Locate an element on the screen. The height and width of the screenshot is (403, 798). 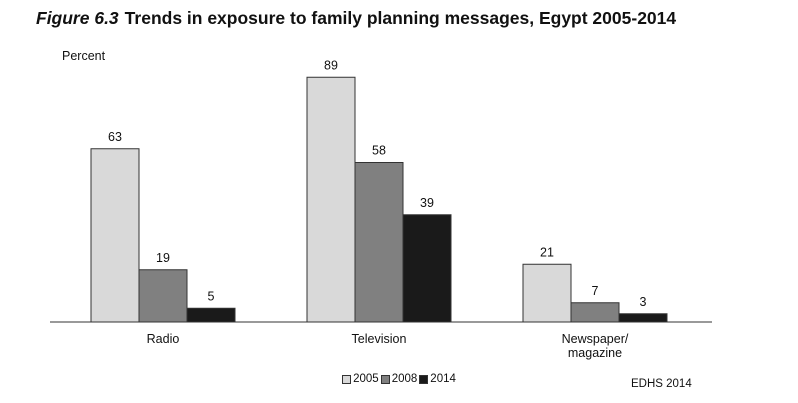
legend-label-2014: 2014 is located at coordinates (443, 379).